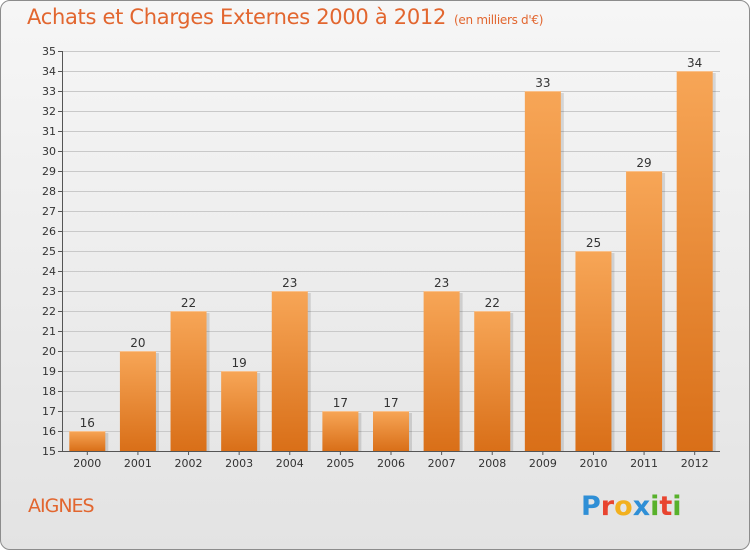  I want to click on y-tick-label: 15, so click(49, 451).